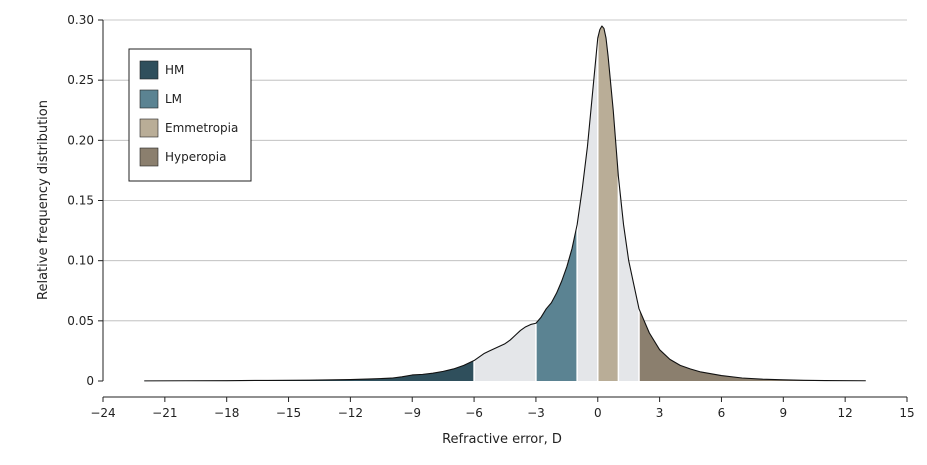  Describe the element at coordinates (309, 370) in the screenshot. I see `region-hm` at that location.